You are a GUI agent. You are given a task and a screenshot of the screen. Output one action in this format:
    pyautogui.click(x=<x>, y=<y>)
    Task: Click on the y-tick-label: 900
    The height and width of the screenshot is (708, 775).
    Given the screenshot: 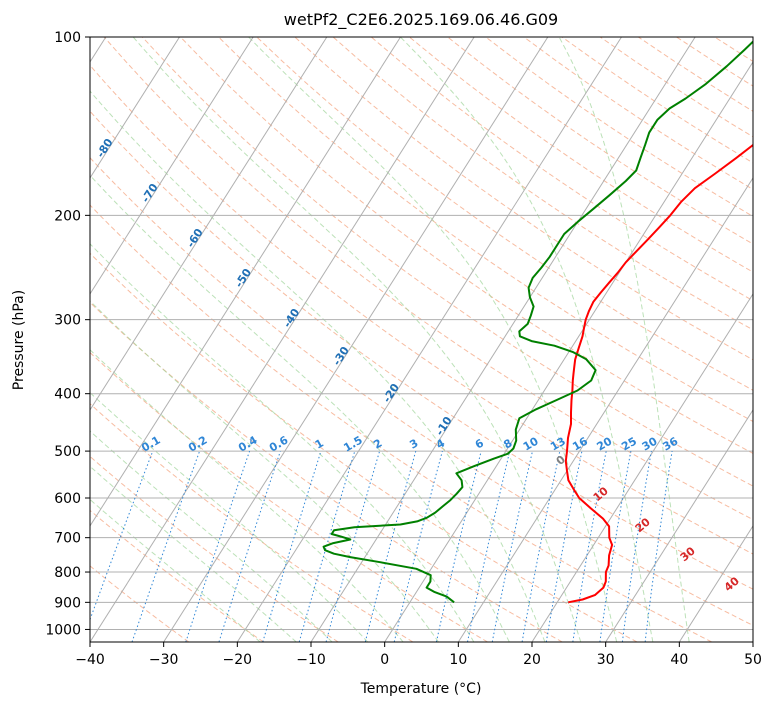 What is the action you would take?
    pyautogui.click(x=67, y=603)
    